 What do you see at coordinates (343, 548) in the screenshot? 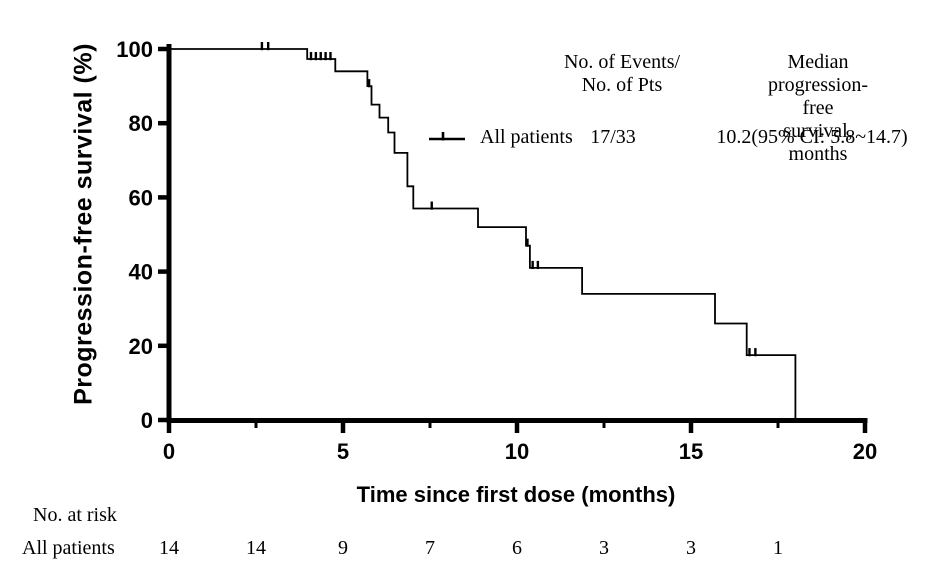
I see `risk-count: 9` at bounding box center [343, 548].